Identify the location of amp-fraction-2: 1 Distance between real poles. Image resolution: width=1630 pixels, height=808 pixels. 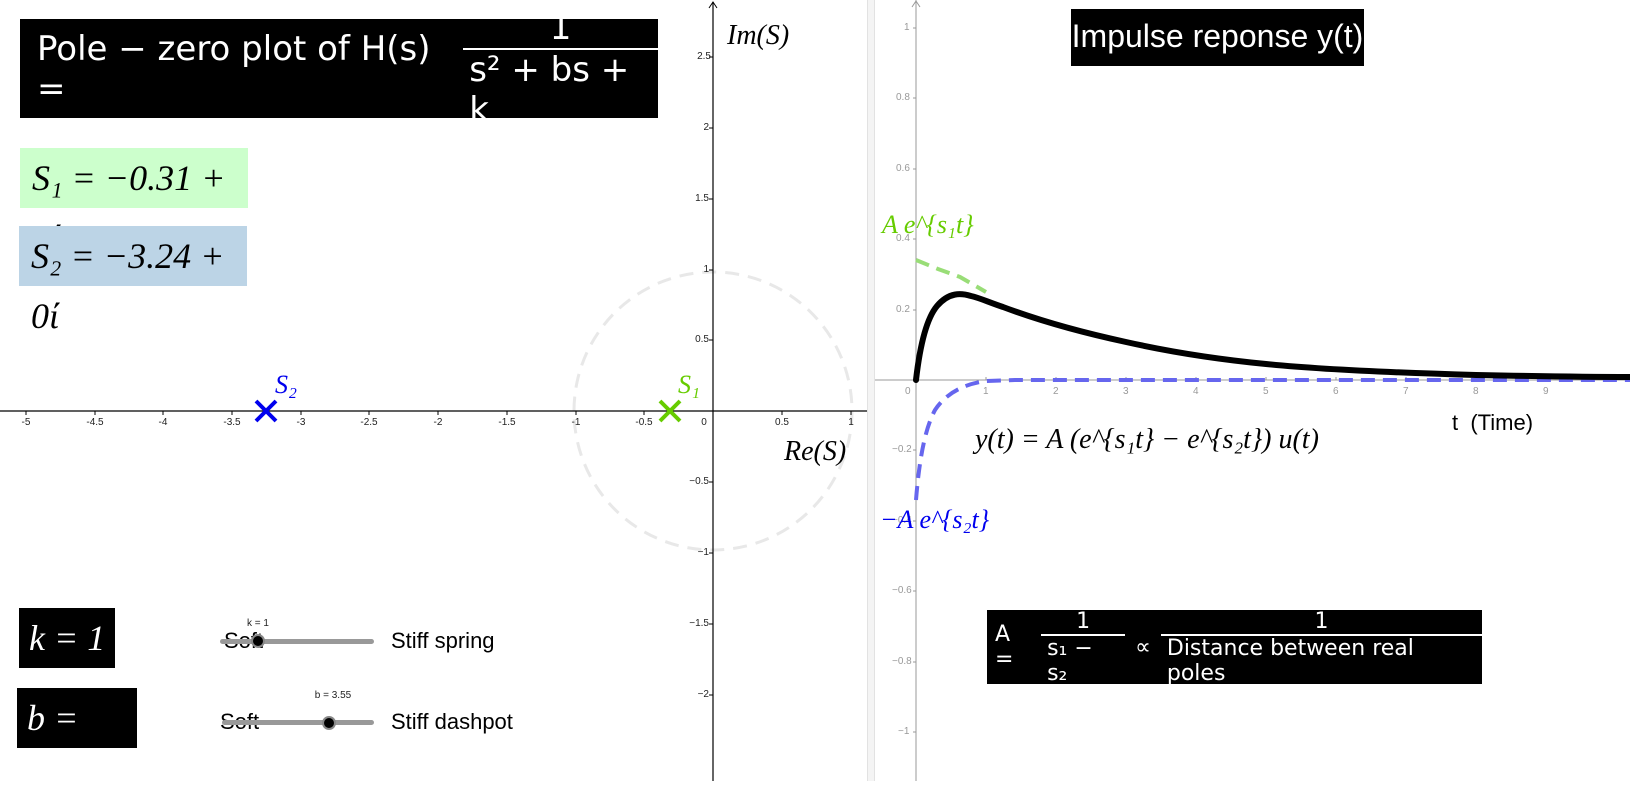
(1321, 647).